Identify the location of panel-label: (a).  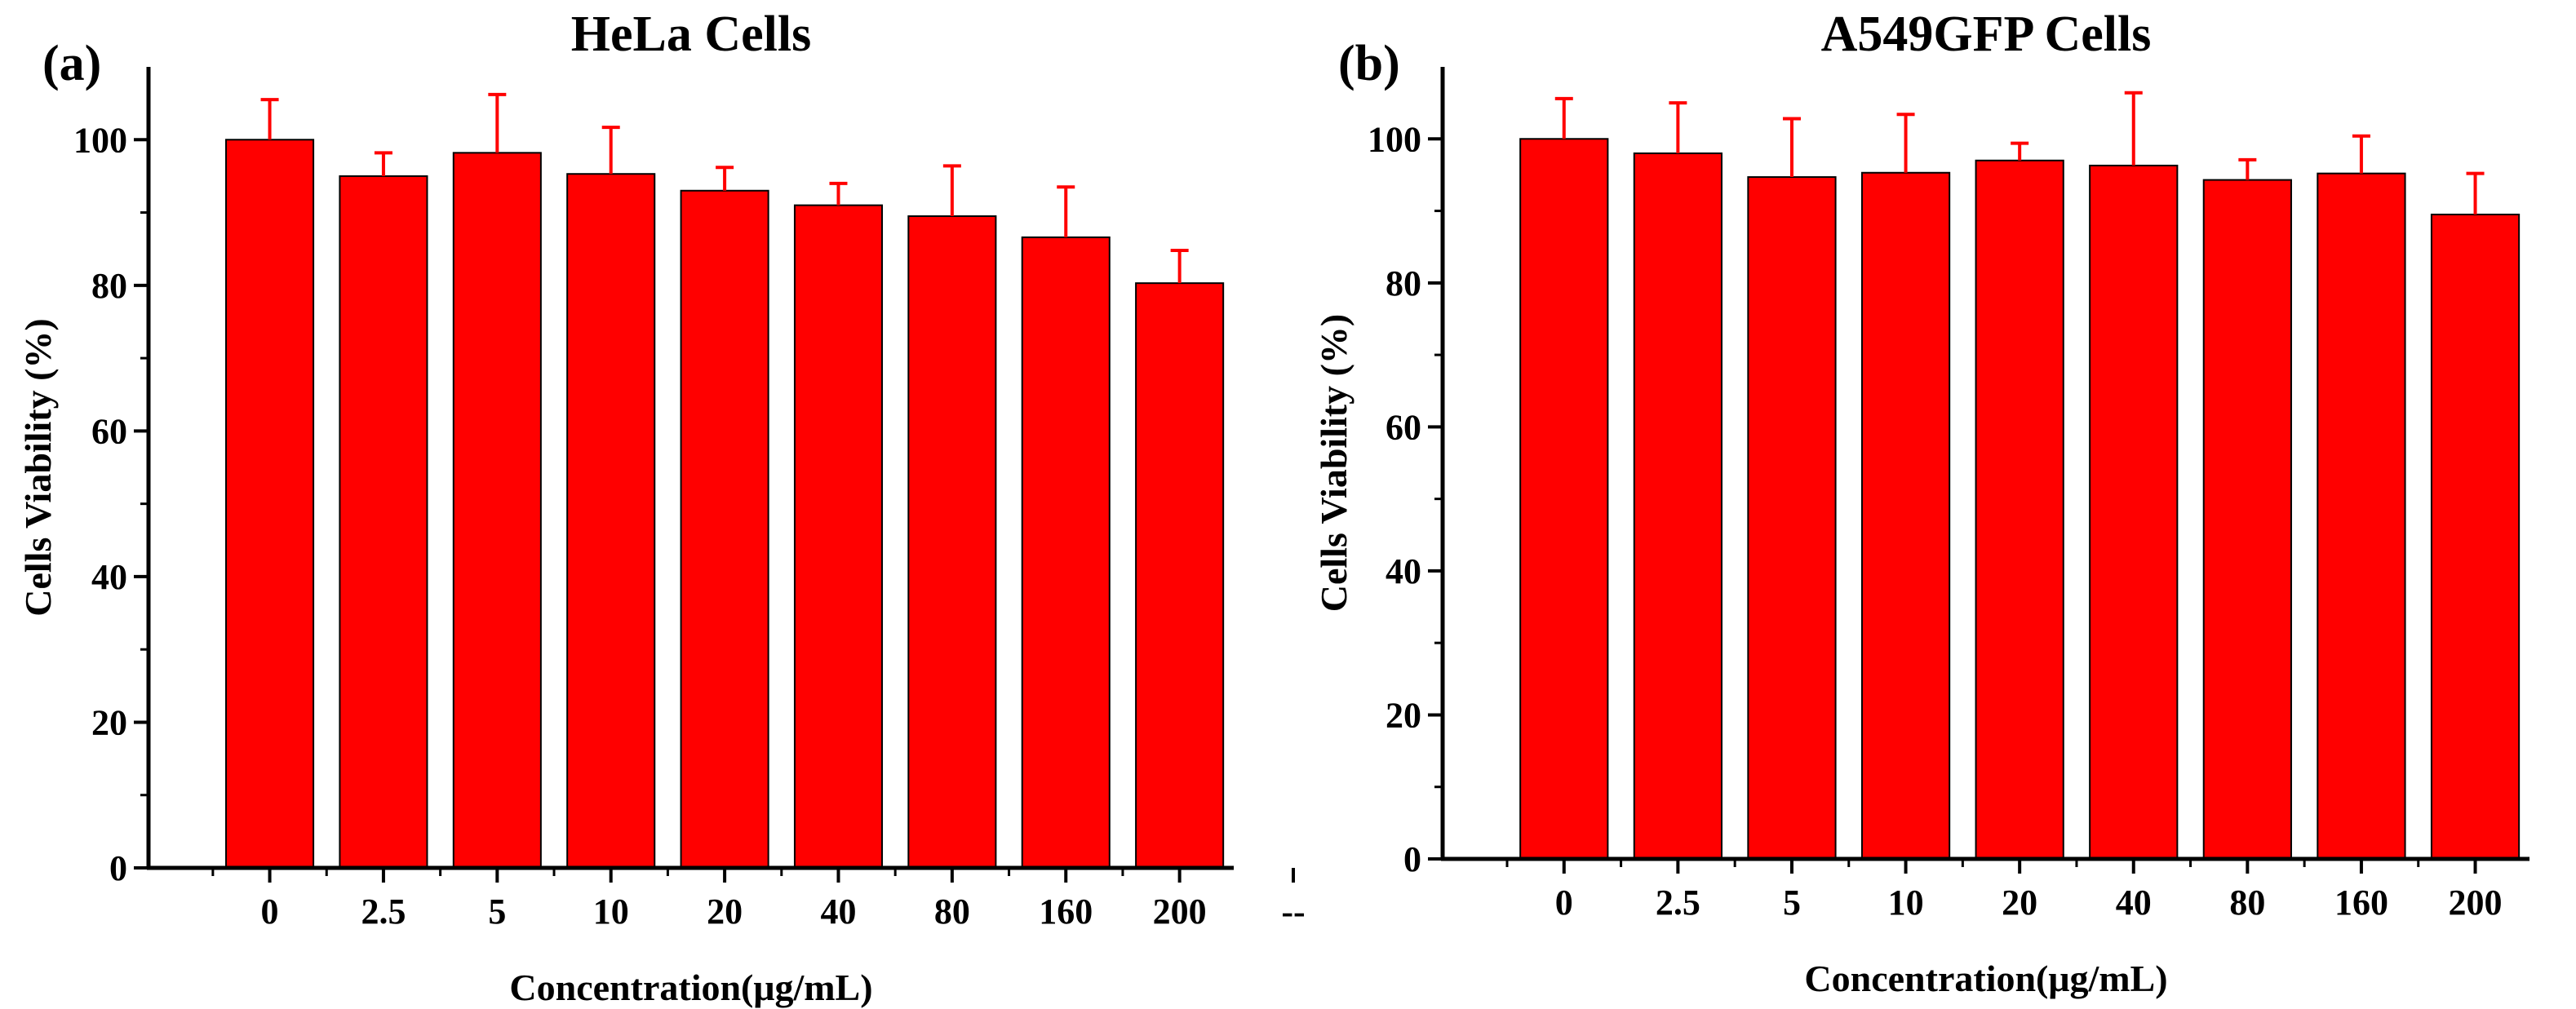
(71, 64).